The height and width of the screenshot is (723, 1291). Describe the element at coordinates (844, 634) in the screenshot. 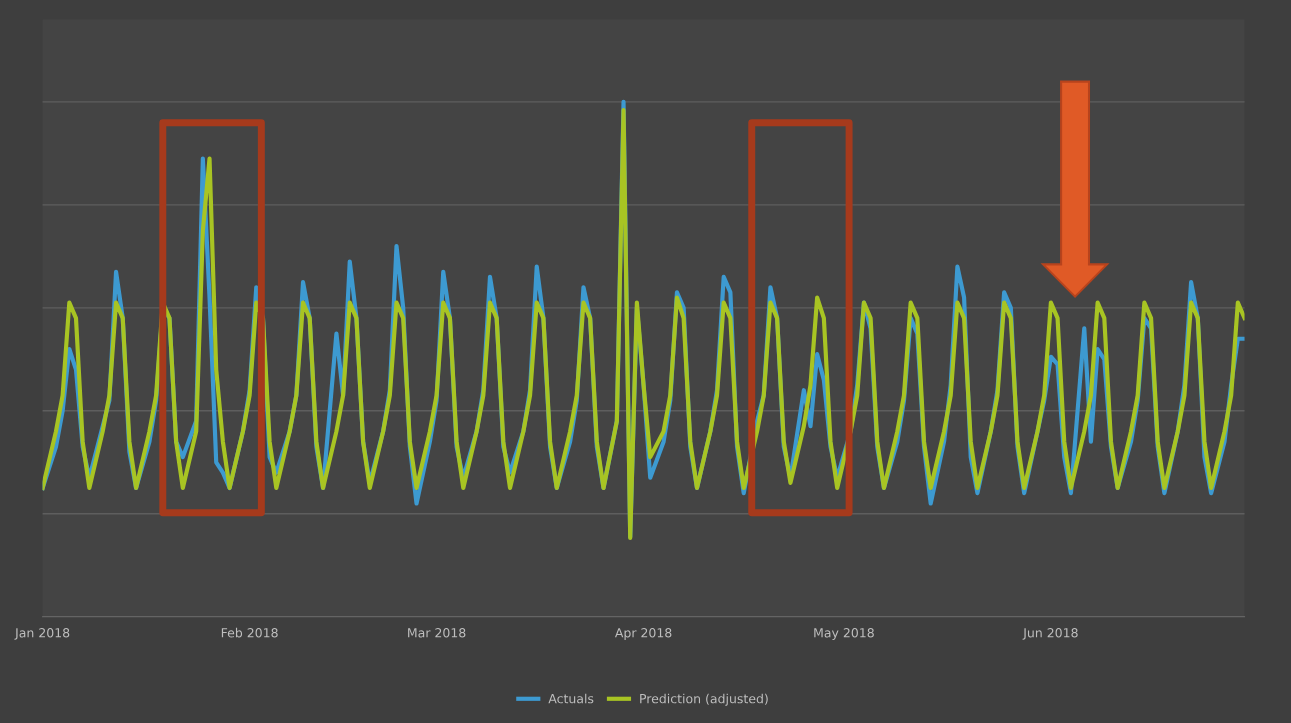

I see `x-tick-label: May 2018` at that location.